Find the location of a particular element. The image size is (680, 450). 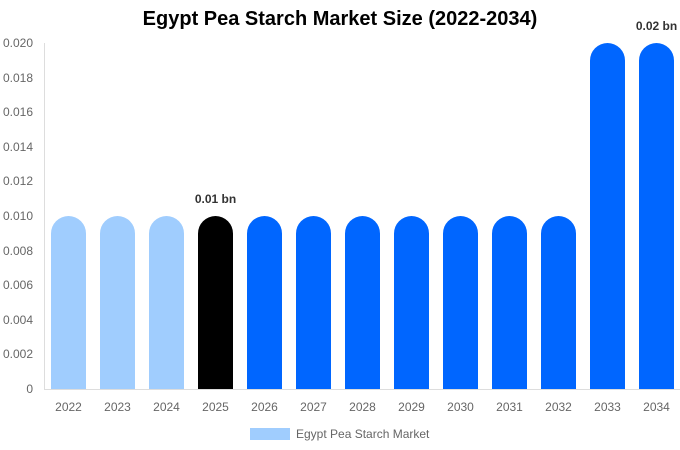

x-tick-label: 2027 is located at coordinates (313, 407).